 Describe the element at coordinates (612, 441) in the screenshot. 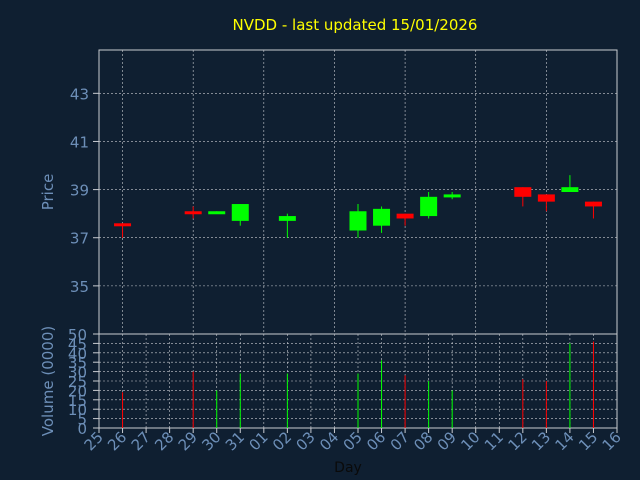

I see `x-tick-label: 16` at that location.